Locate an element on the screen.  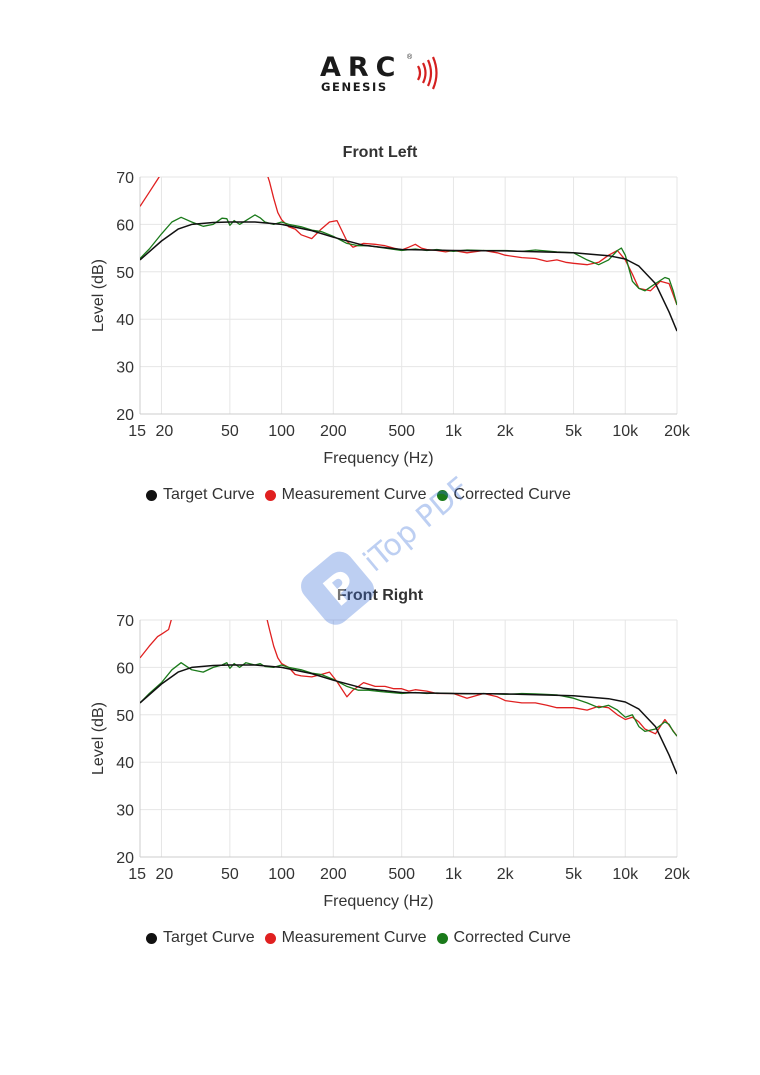
chart-title: Front Left is located at coordinates (380, 152).